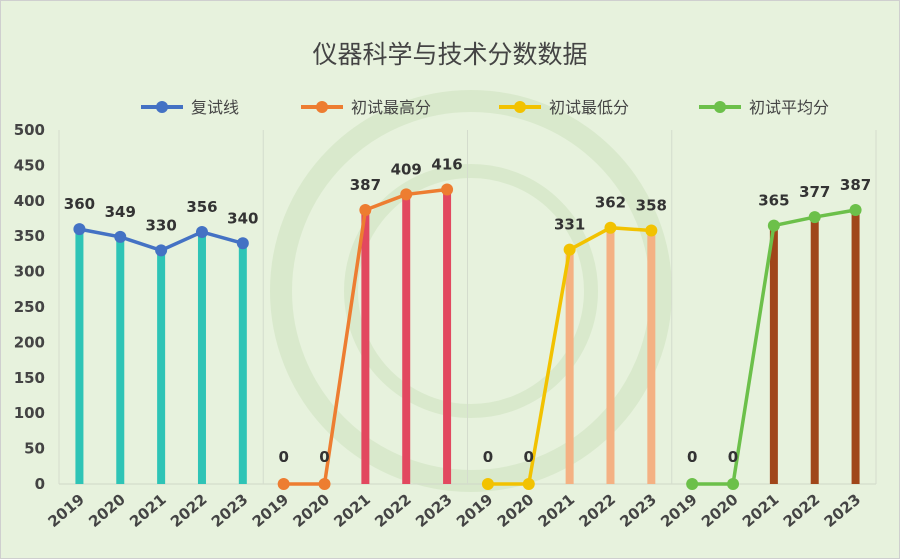  What do you see at coordinates (160, 225) in the screenshot?
I see `data-label: 330` at bounding box center [160, 225].